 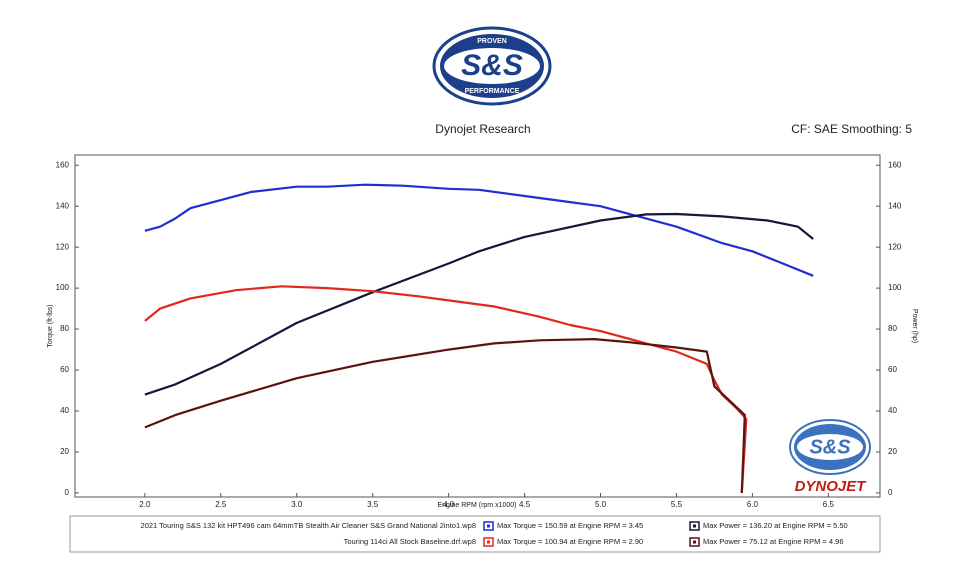 I want to click on y-tick-label: 60, so click(x=64, y=369).